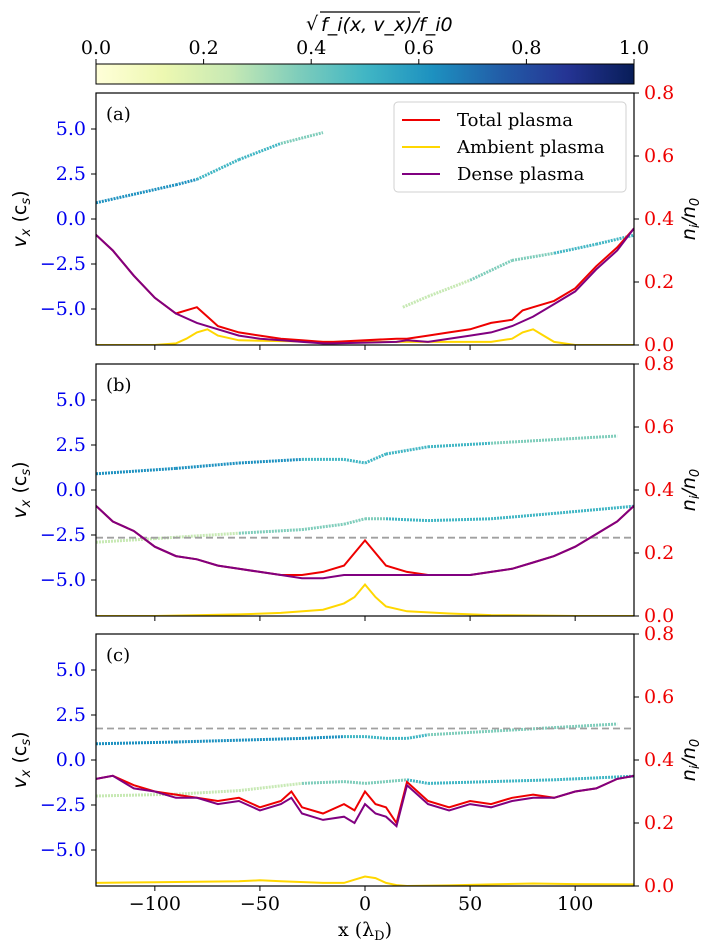 The height and width of the screenshot is (952, 711). I want to click on colorbar-label: √ f_i(x, v_x)/f_i0, so click(379, 23).